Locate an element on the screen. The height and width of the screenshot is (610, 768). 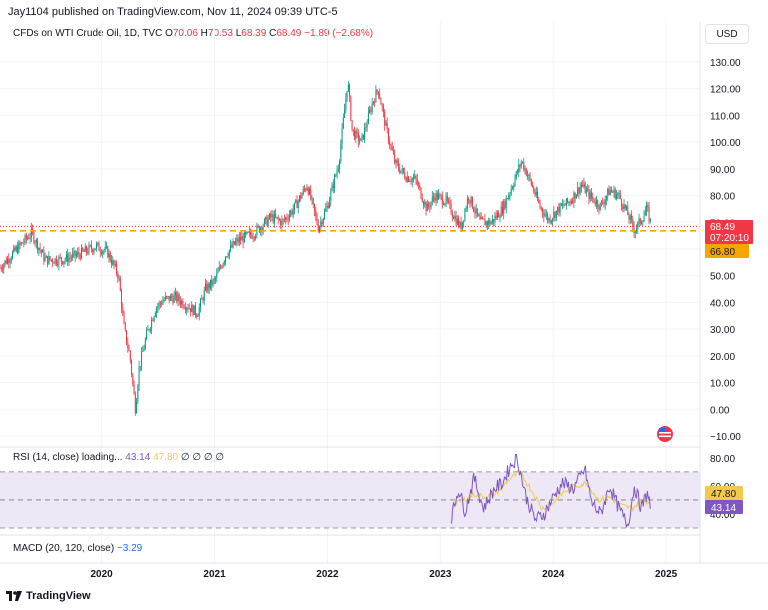
close-label: C is located at coordinates (273, 33).